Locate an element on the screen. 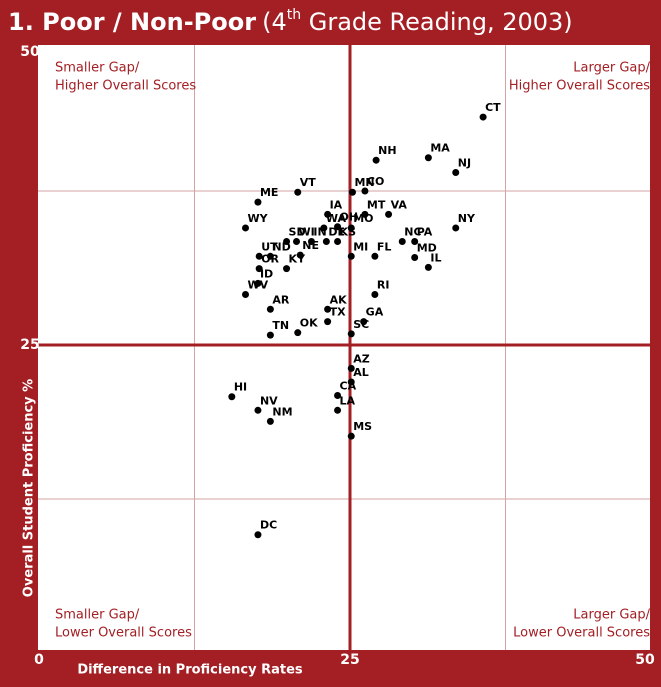 The height and width of the screenshot is (687, 661). title-rest: Grade Reading, 2003) is located at coordinates (437, 22).